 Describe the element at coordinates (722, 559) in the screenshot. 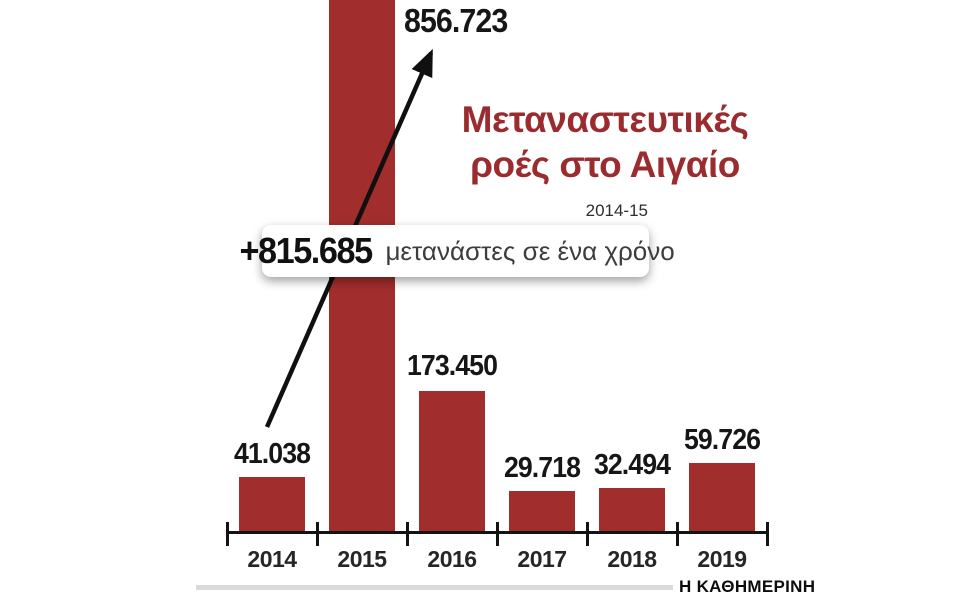

I see `year-label-2019: 2019` at that location.